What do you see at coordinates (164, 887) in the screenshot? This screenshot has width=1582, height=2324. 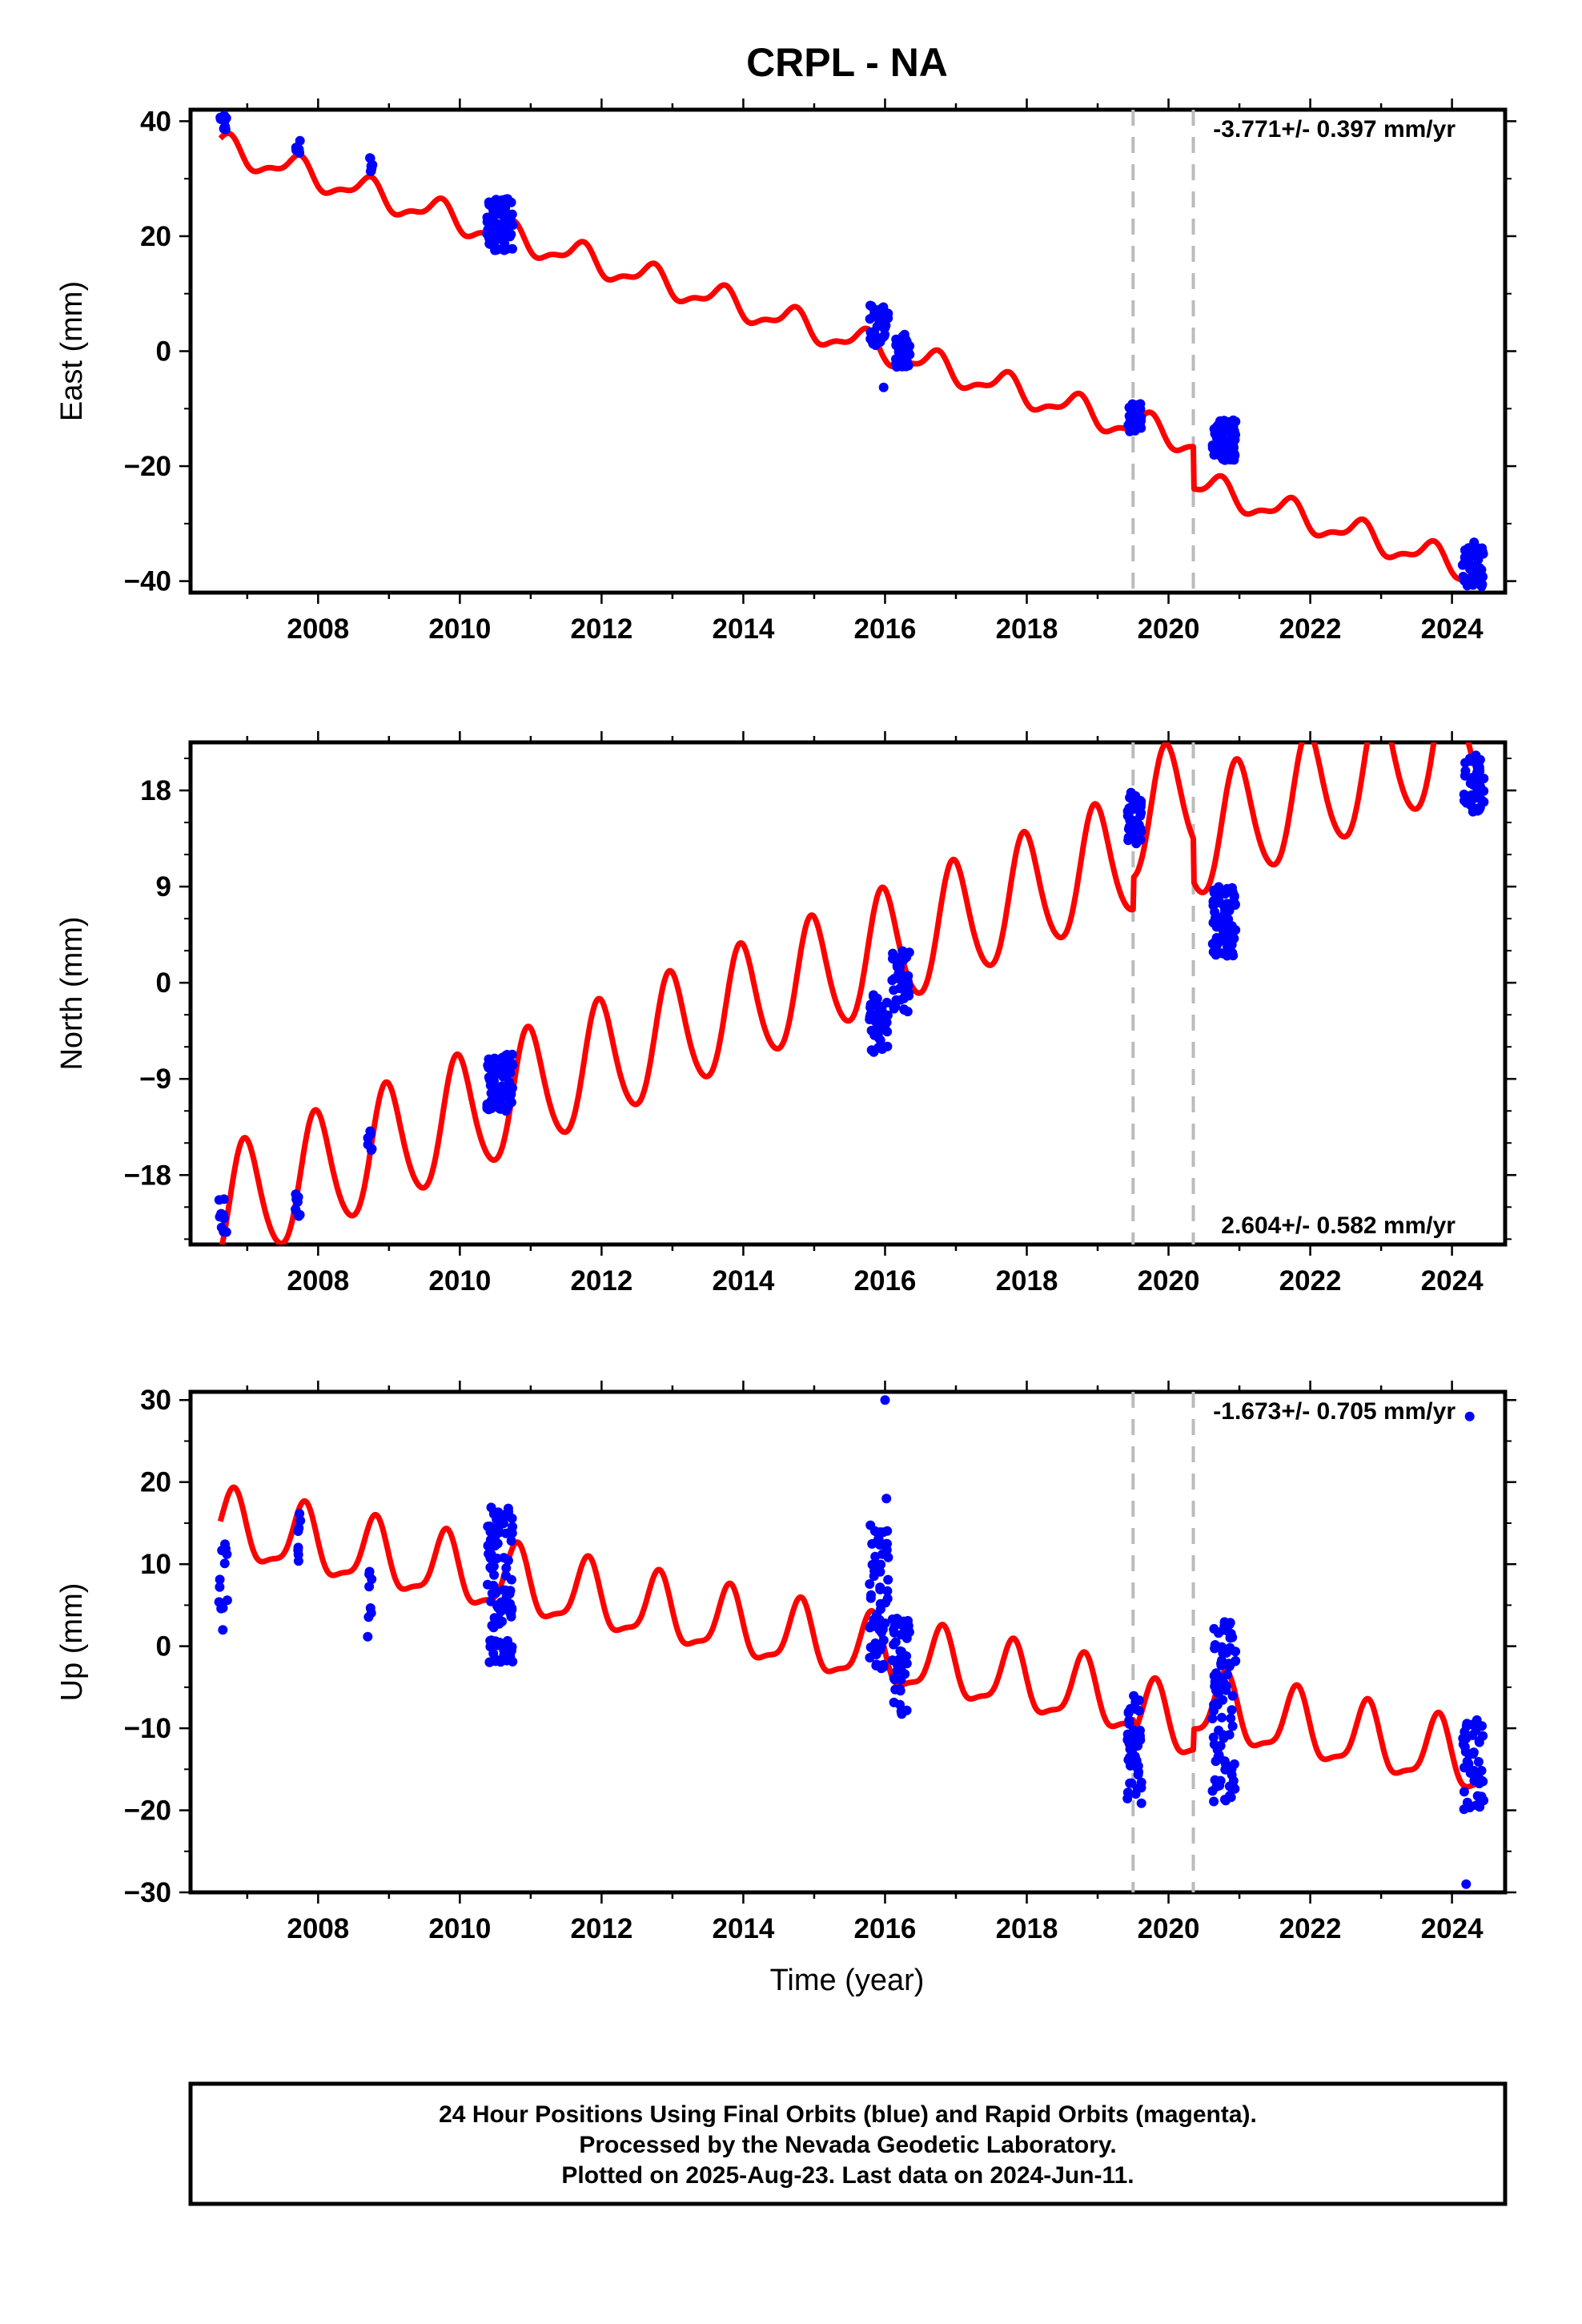 I see `y-tick-label: 9` at bounding box center [164, 887].